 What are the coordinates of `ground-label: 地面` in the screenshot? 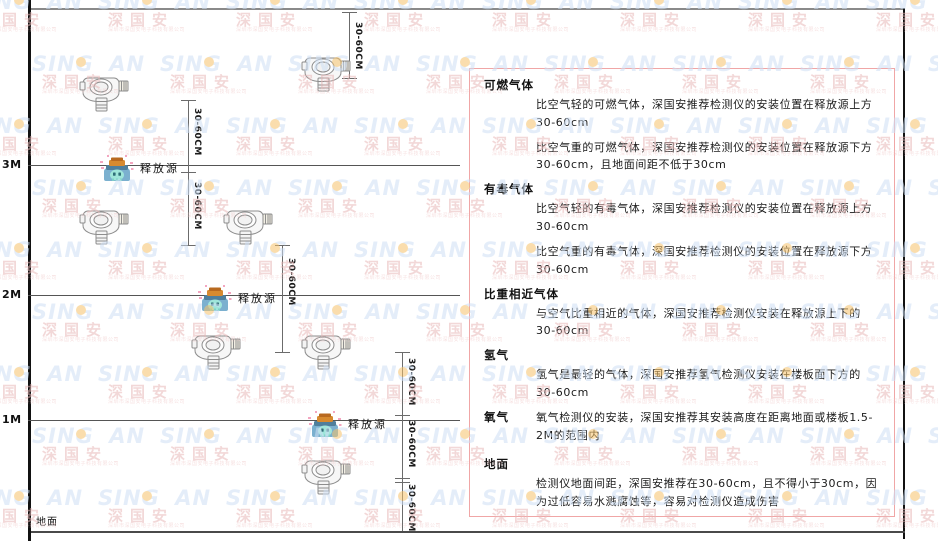 It's located at (47, 522).